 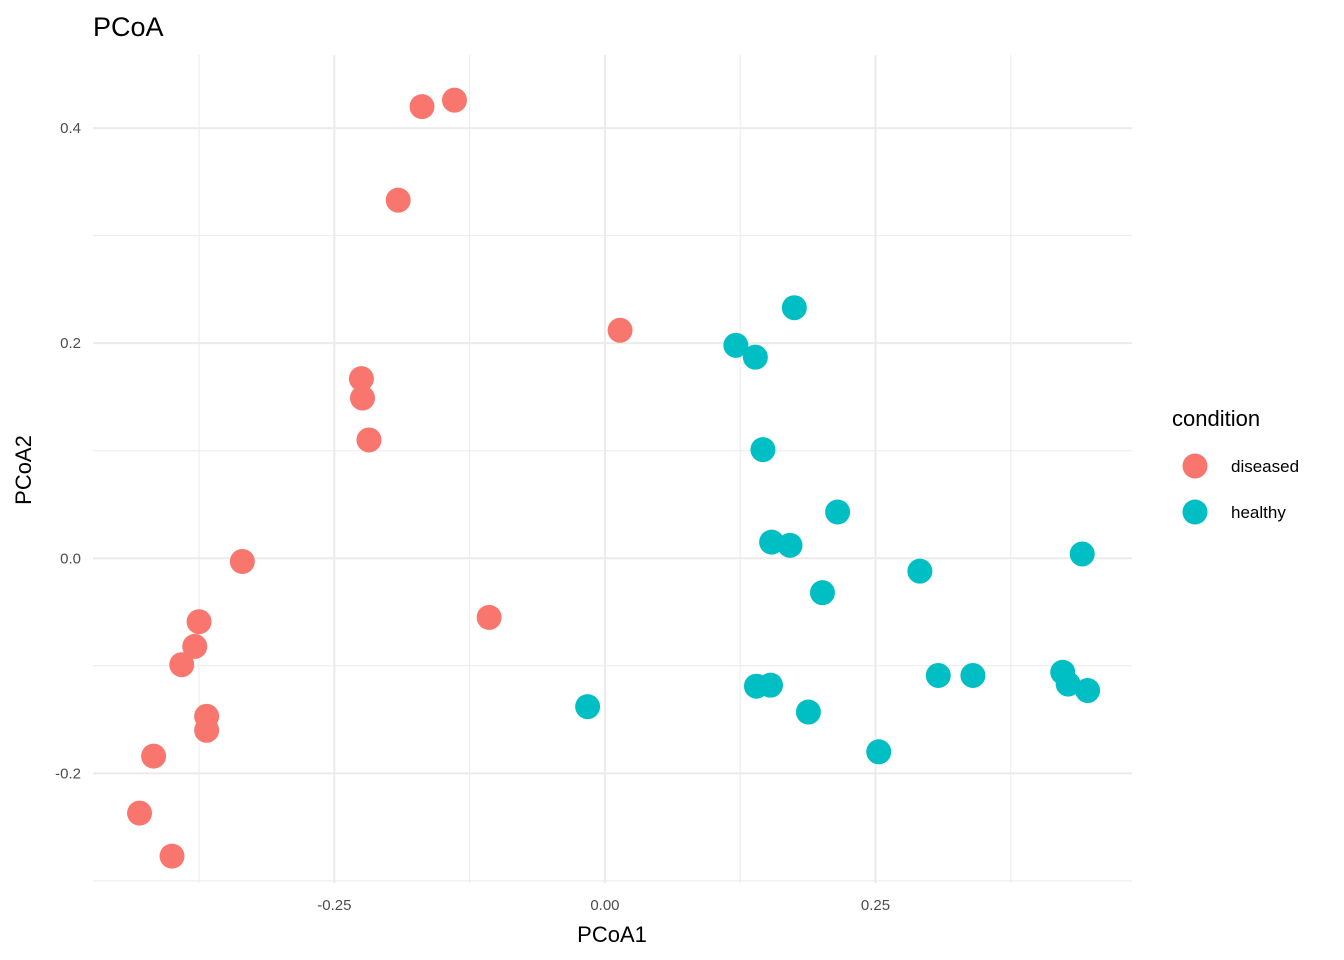 What do you see at coordinates (23, 470) in the screenshot?
I see `y-axis-title: PCoA2` at bounding box center [23, 470].